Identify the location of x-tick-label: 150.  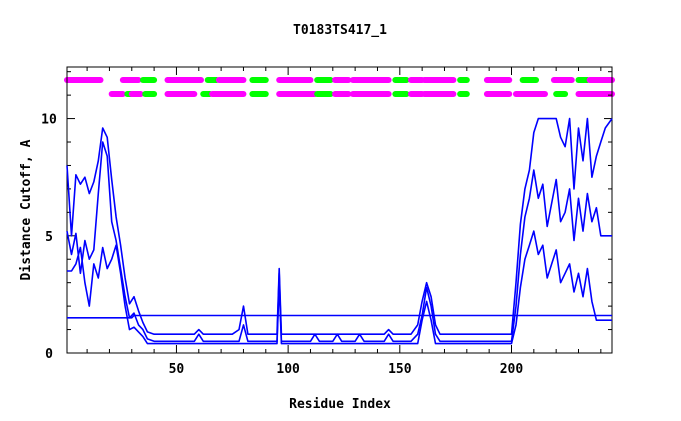
(400, 369).